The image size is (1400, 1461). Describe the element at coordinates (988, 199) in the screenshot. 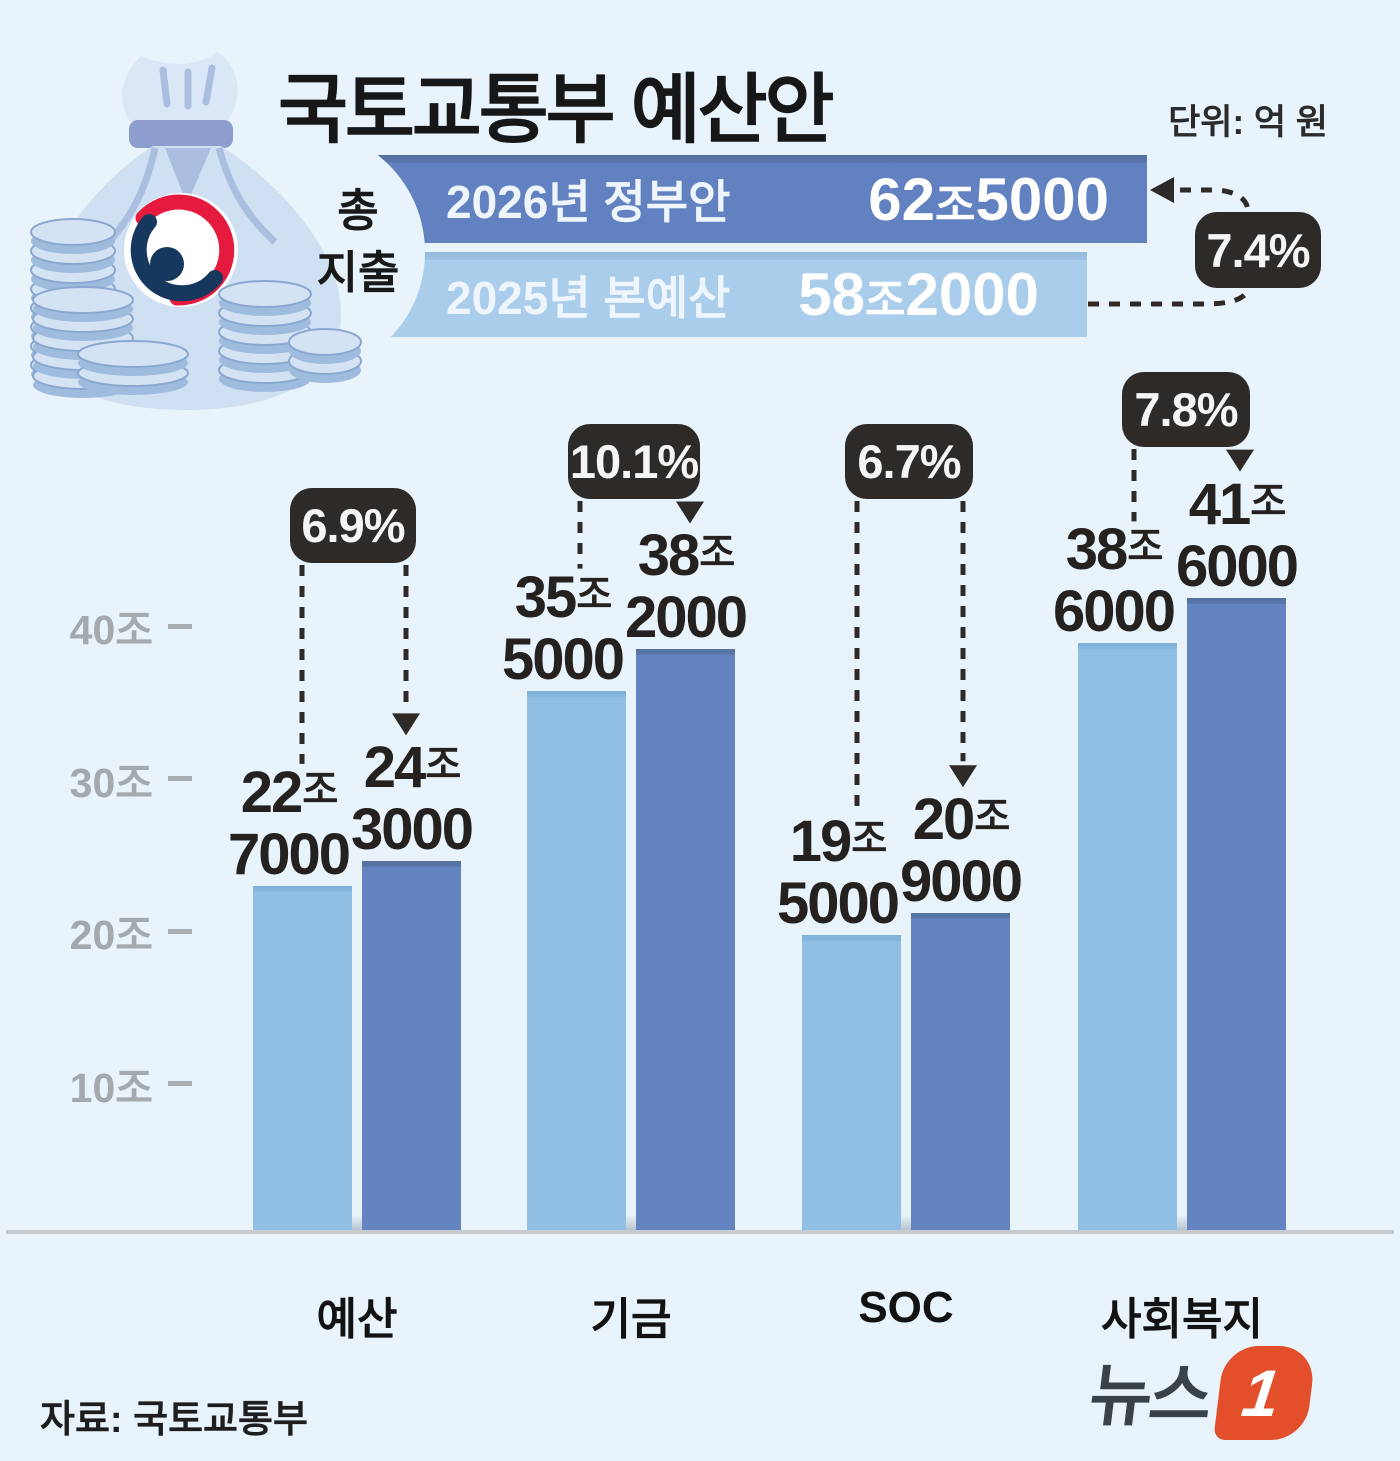

I see `total-bar-2026-value: 62조5000` at that location.